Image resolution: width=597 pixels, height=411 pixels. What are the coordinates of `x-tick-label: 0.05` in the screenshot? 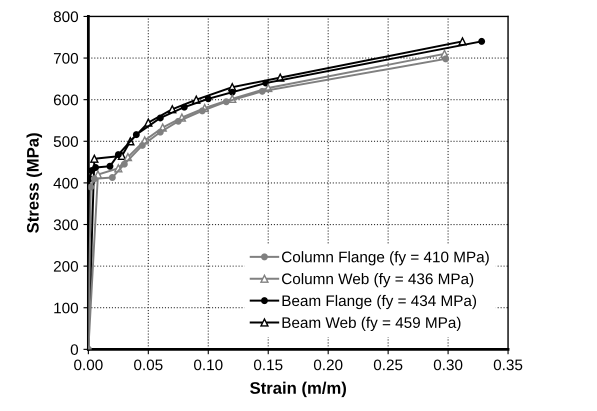 It's located at (148, 364).